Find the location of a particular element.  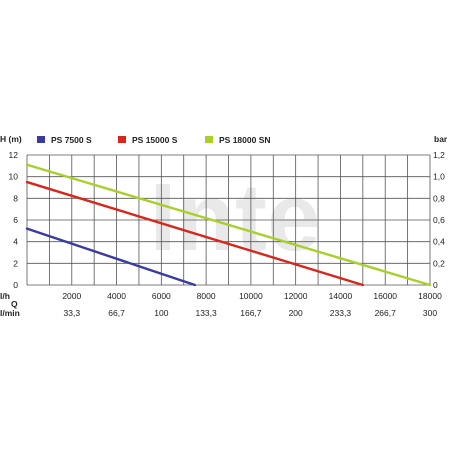

x-tick-label-lh: 8000 is located at coordinates (206, 296).